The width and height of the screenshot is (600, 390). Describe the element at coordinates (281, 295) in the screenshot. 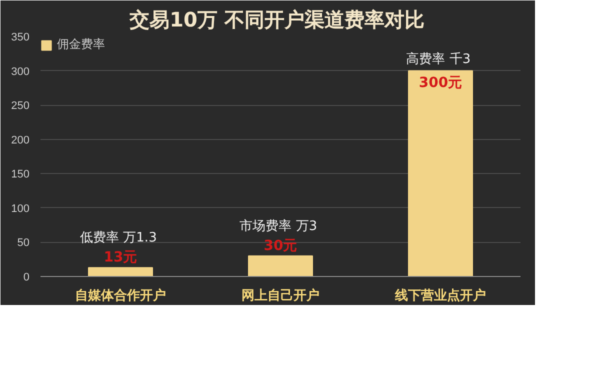

I see `x-tick-label: 网上自己开户` at that location.